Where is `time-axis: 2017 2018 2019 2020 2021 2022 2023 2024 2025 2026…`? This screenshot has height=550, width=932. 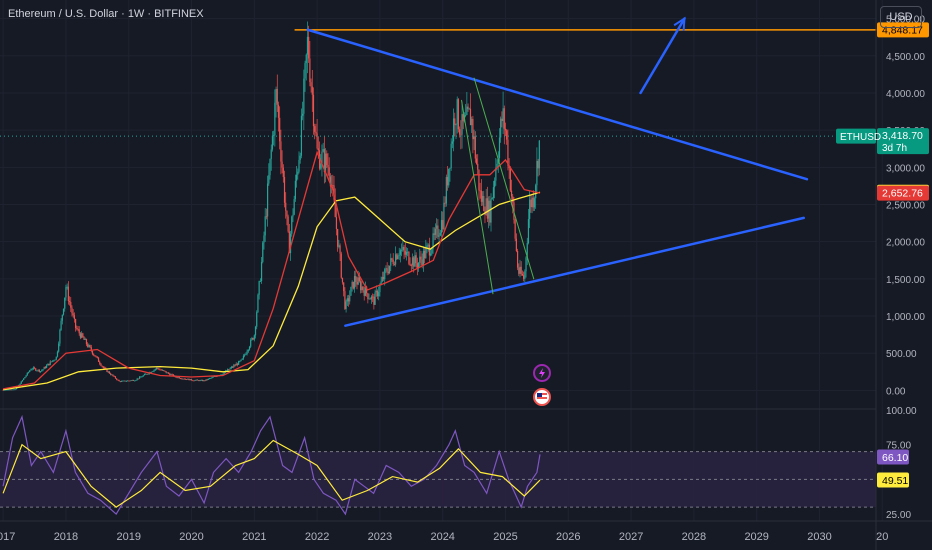 time-axis: 2017 2018 2019 2020 2021 2022 2023 2024 2025 2026… is located at coordinates (444, 537).